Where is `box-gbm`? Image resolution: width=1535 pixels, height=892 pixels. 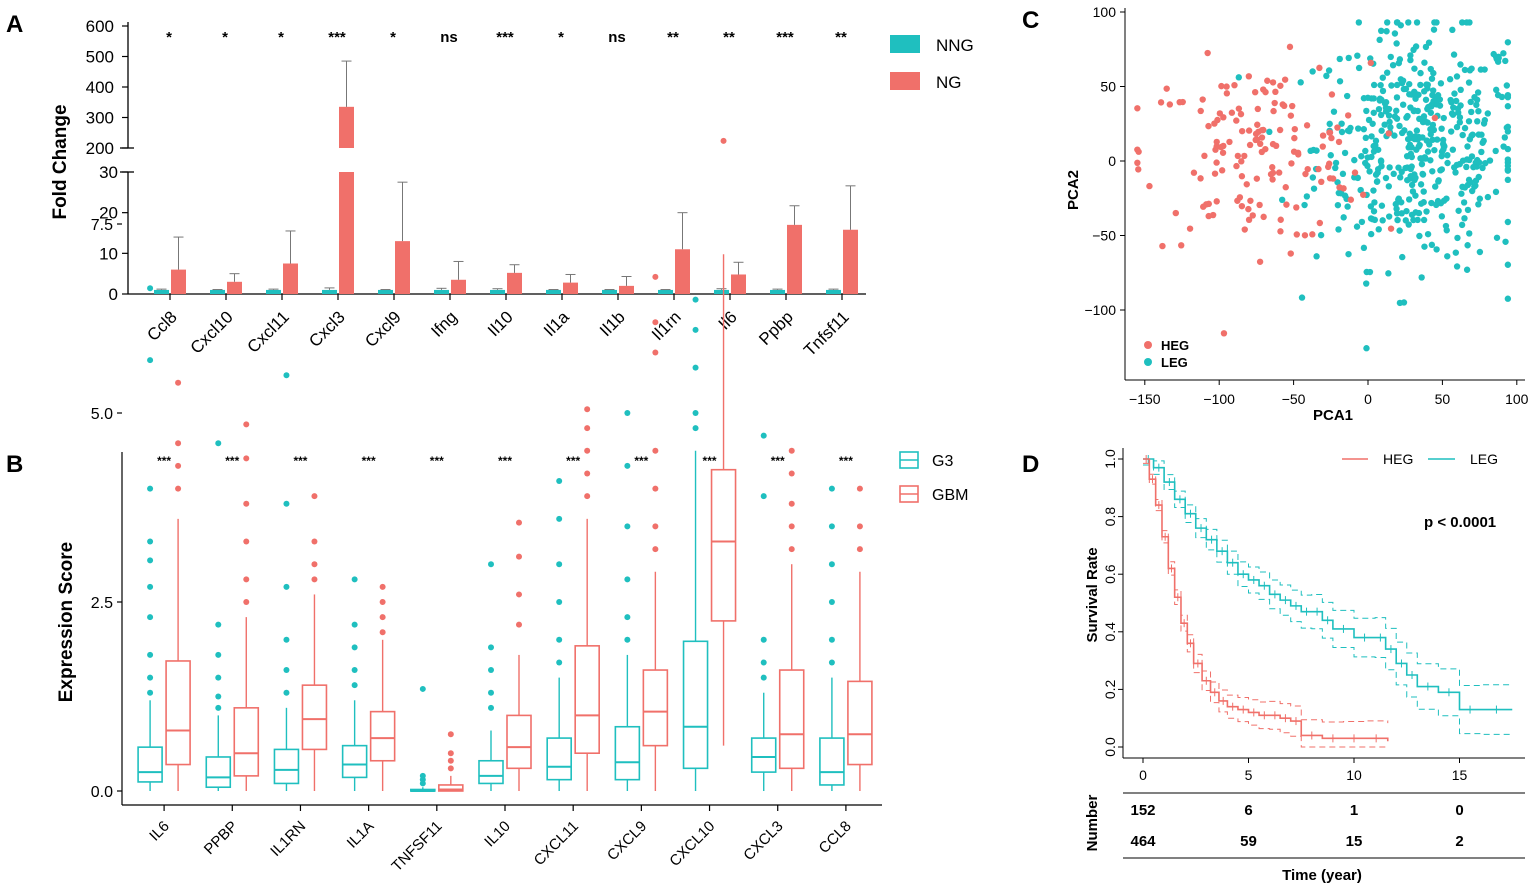 box-gbm is located at coordinates (860, 638).